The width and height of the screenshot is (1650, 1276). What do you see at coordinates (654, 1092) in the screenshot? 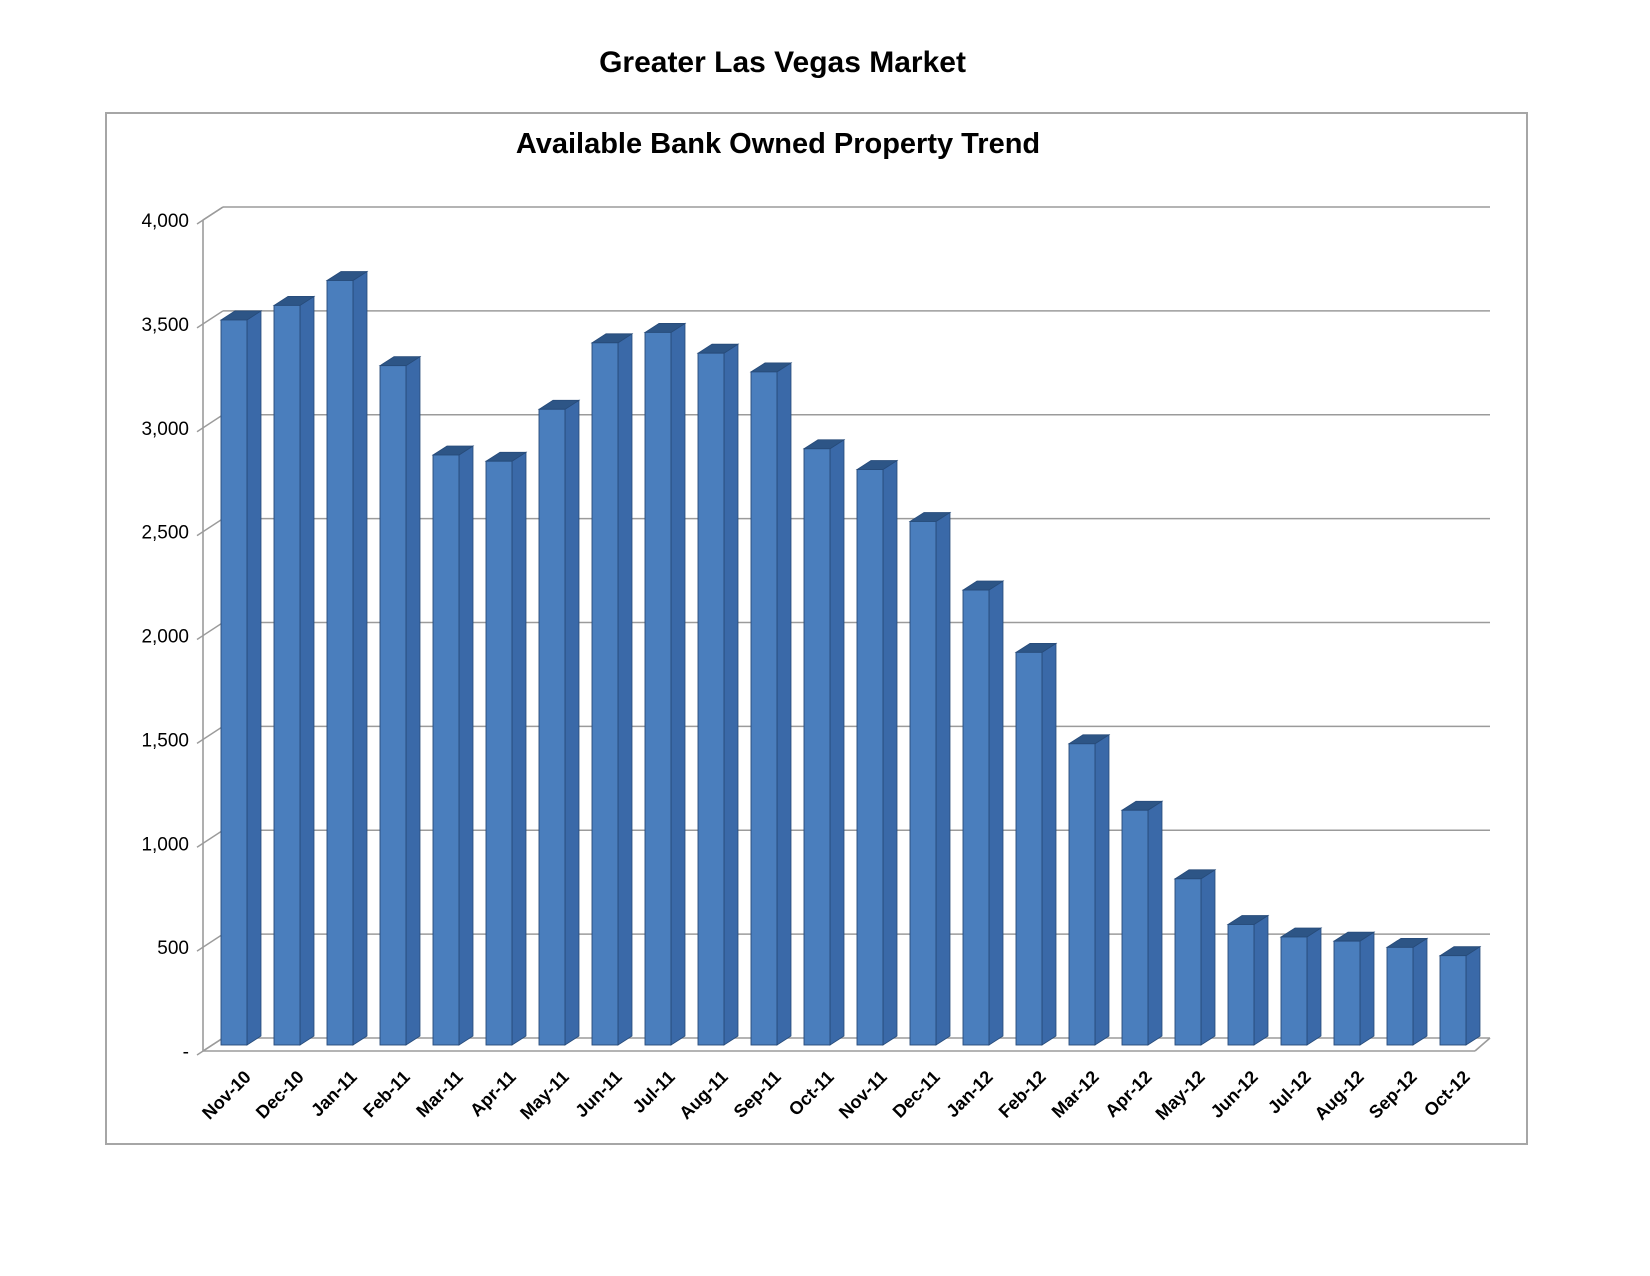
I see `x-tick-label: Jul-11` at bounding box center [654, 1092].